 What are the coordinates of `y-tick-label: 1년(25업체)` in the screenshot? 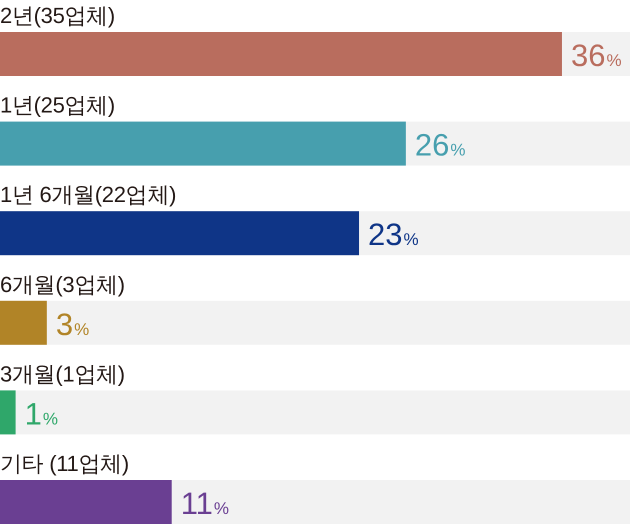 It's located at (57, 105).